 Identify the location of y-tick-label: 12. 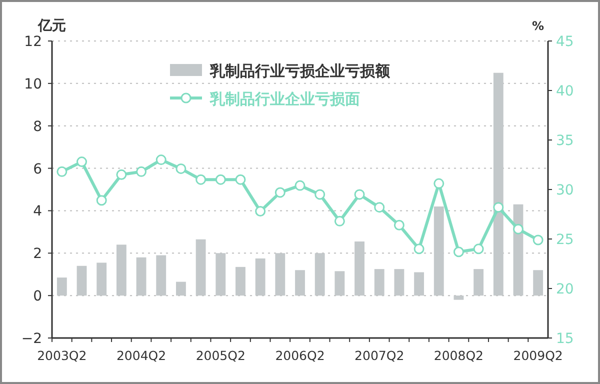
(33, 42).